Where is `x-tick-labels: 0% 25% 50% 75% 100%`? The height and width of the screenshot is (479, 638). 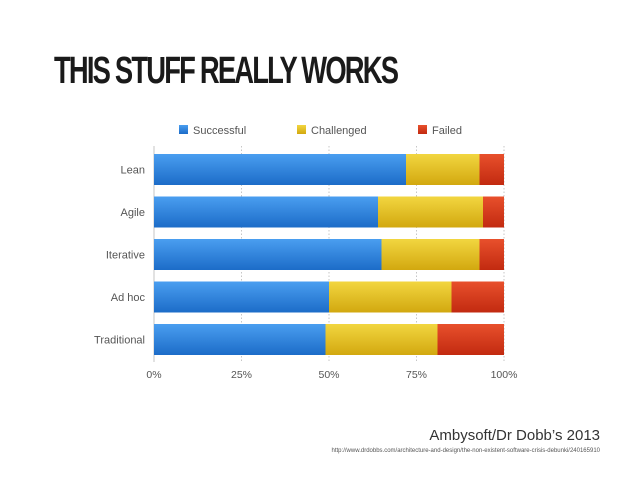
x-tick-labels: 0% 25% 50% 75% 100% is located at coordinates (331, 375).